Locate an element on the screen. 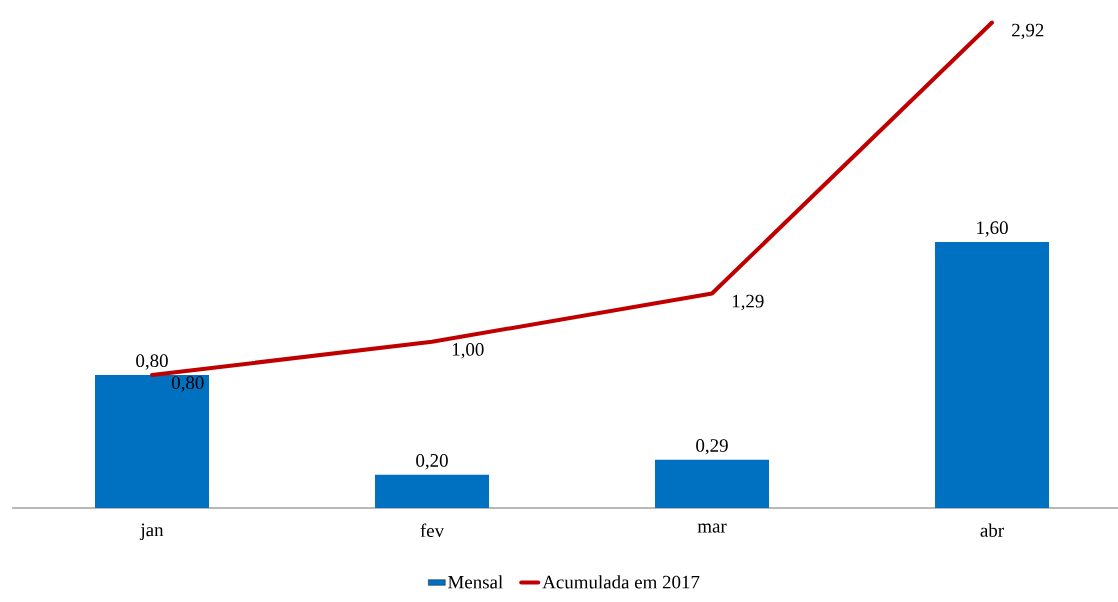  x-tick-label: fev is located at coordinates (432, 530).